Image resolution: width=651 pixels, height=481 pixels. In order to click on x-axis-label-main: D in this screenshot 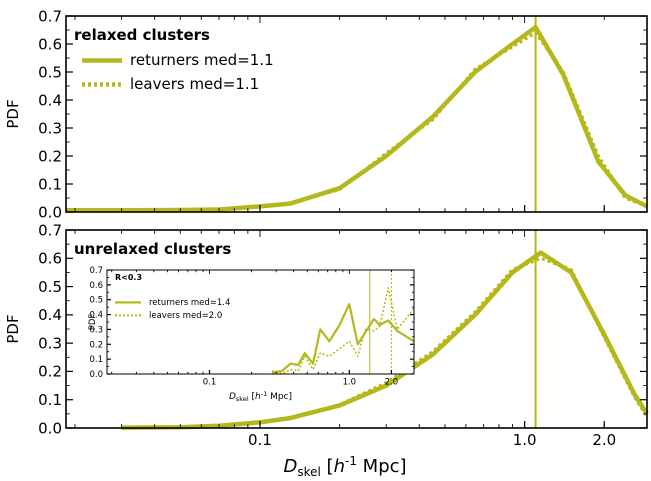, I will do `click(290, 466)`.